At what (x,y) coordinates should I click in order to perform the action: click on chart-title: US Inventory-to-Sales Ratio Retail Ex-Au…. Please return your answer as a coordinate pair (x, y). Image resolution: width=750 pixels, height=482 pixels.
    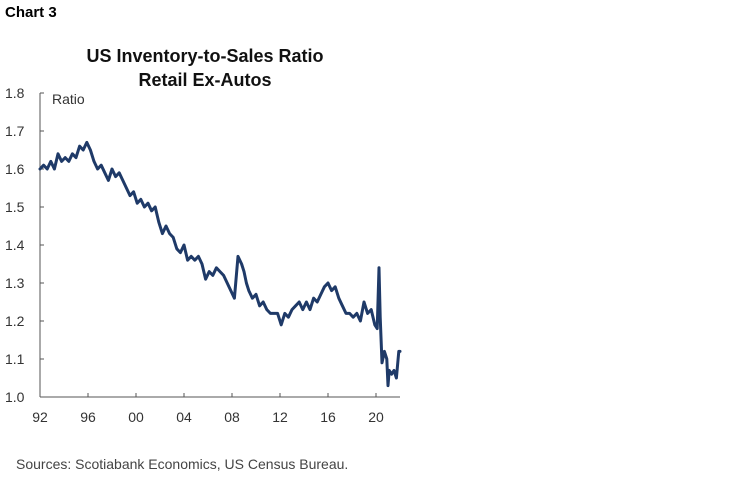
    Looking at the image, I should click on (205, 68).